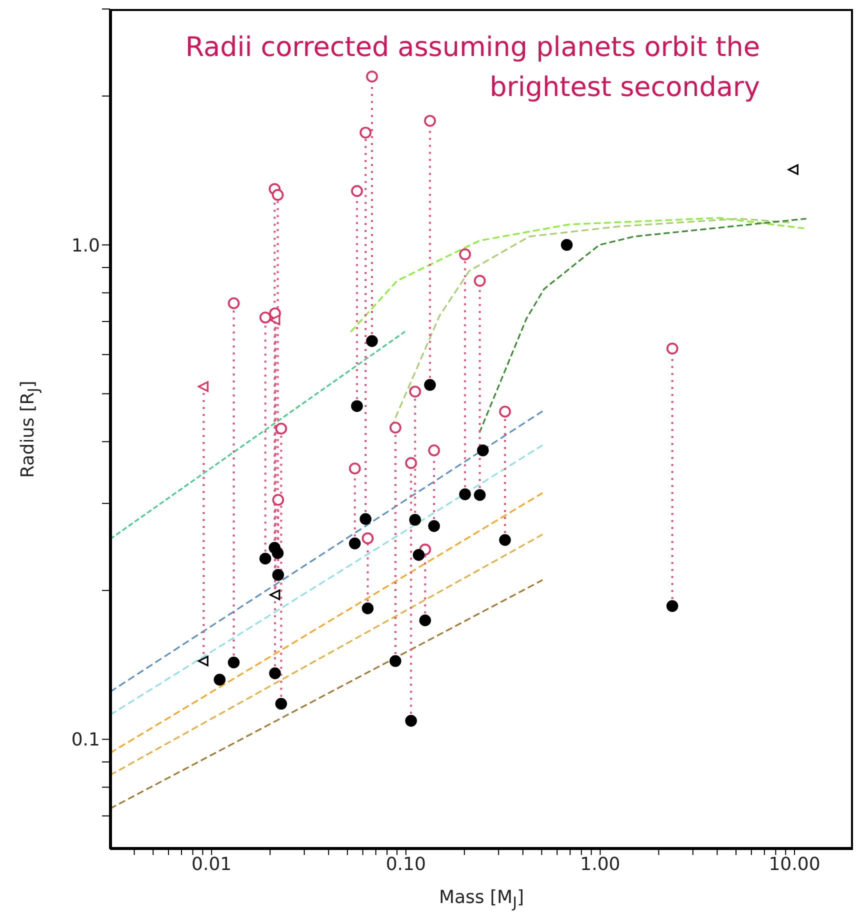  I want to click on y-tick-label: 0.1, so click(85, 740).